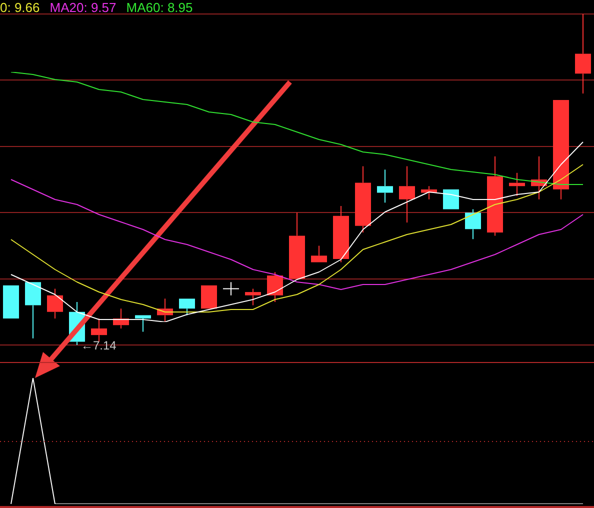 The image size is (594, 508). I want to click on text: MA60: 8.95, so click(159, 7).